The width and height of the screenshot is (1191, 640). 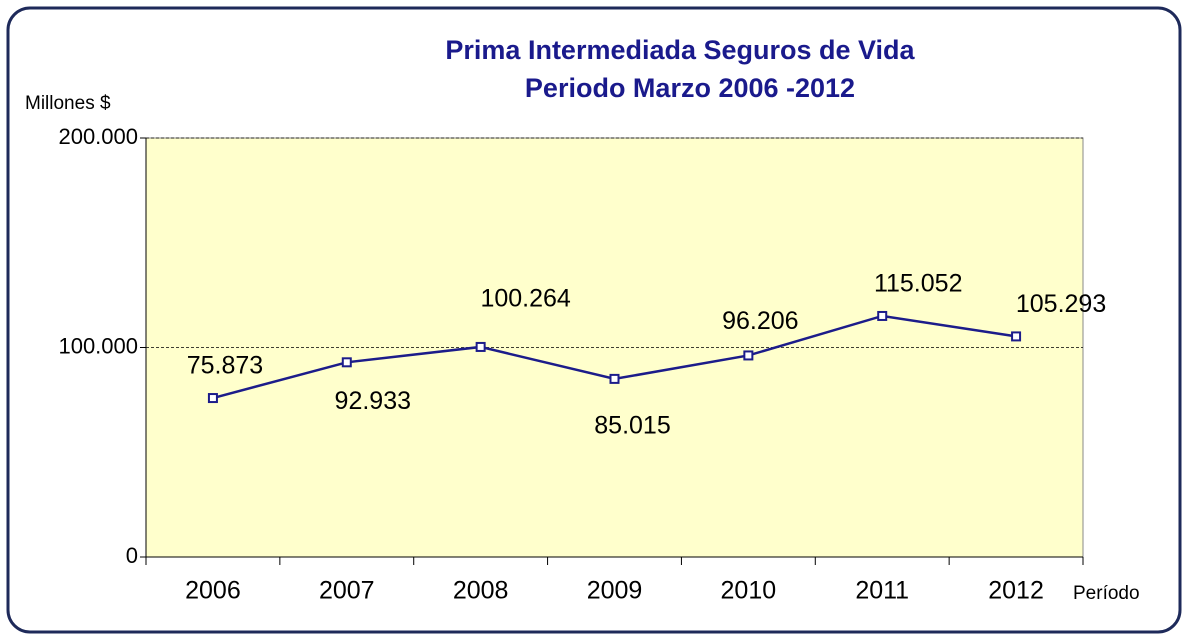 I want to click on y-tick-label: 0, so click(x=132, y=555).